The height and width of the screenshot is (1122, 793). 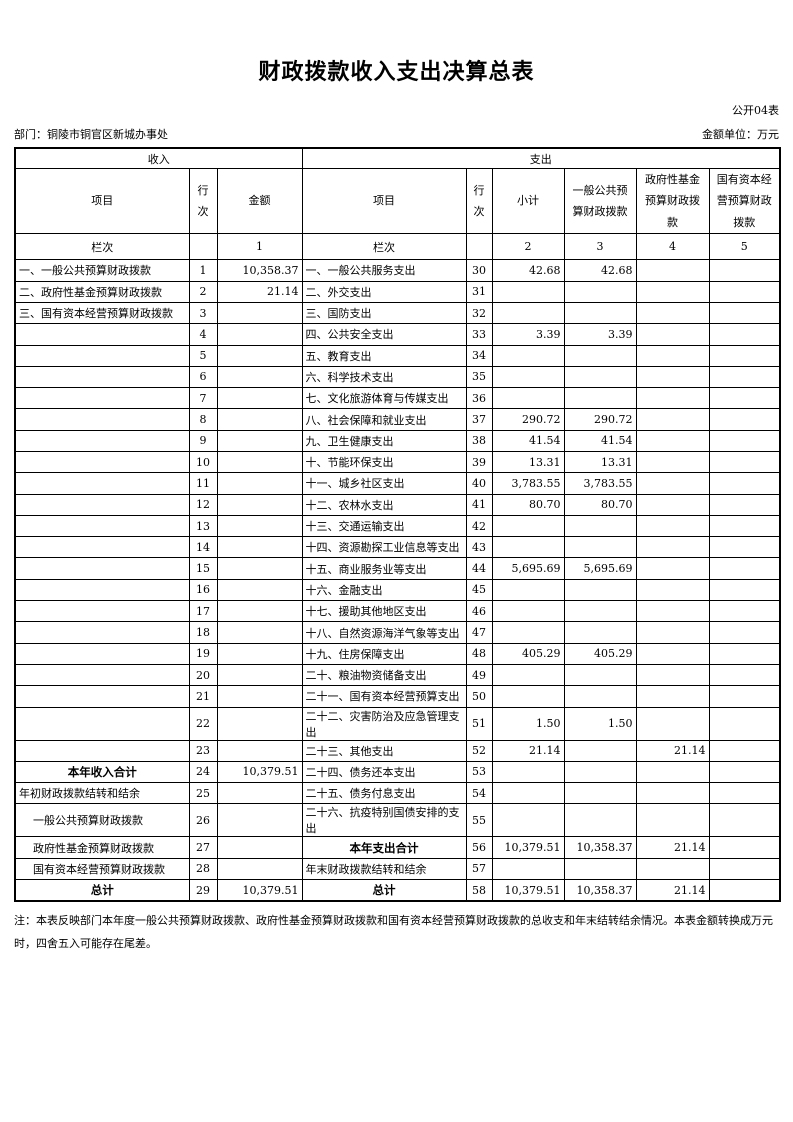 I want to click on income-line-cell: 17, so click(x=203, y=611).